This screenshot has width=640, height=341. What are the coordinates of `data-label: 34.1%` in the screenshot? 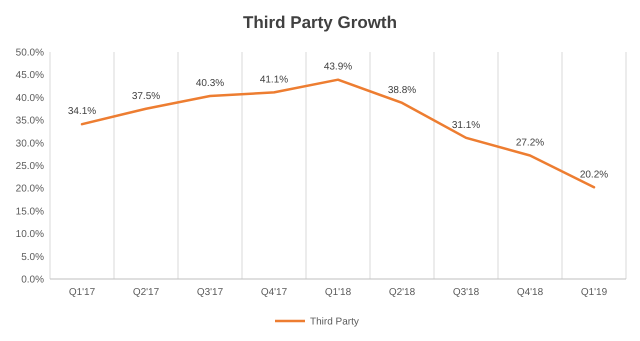 It's located at (82, 112).